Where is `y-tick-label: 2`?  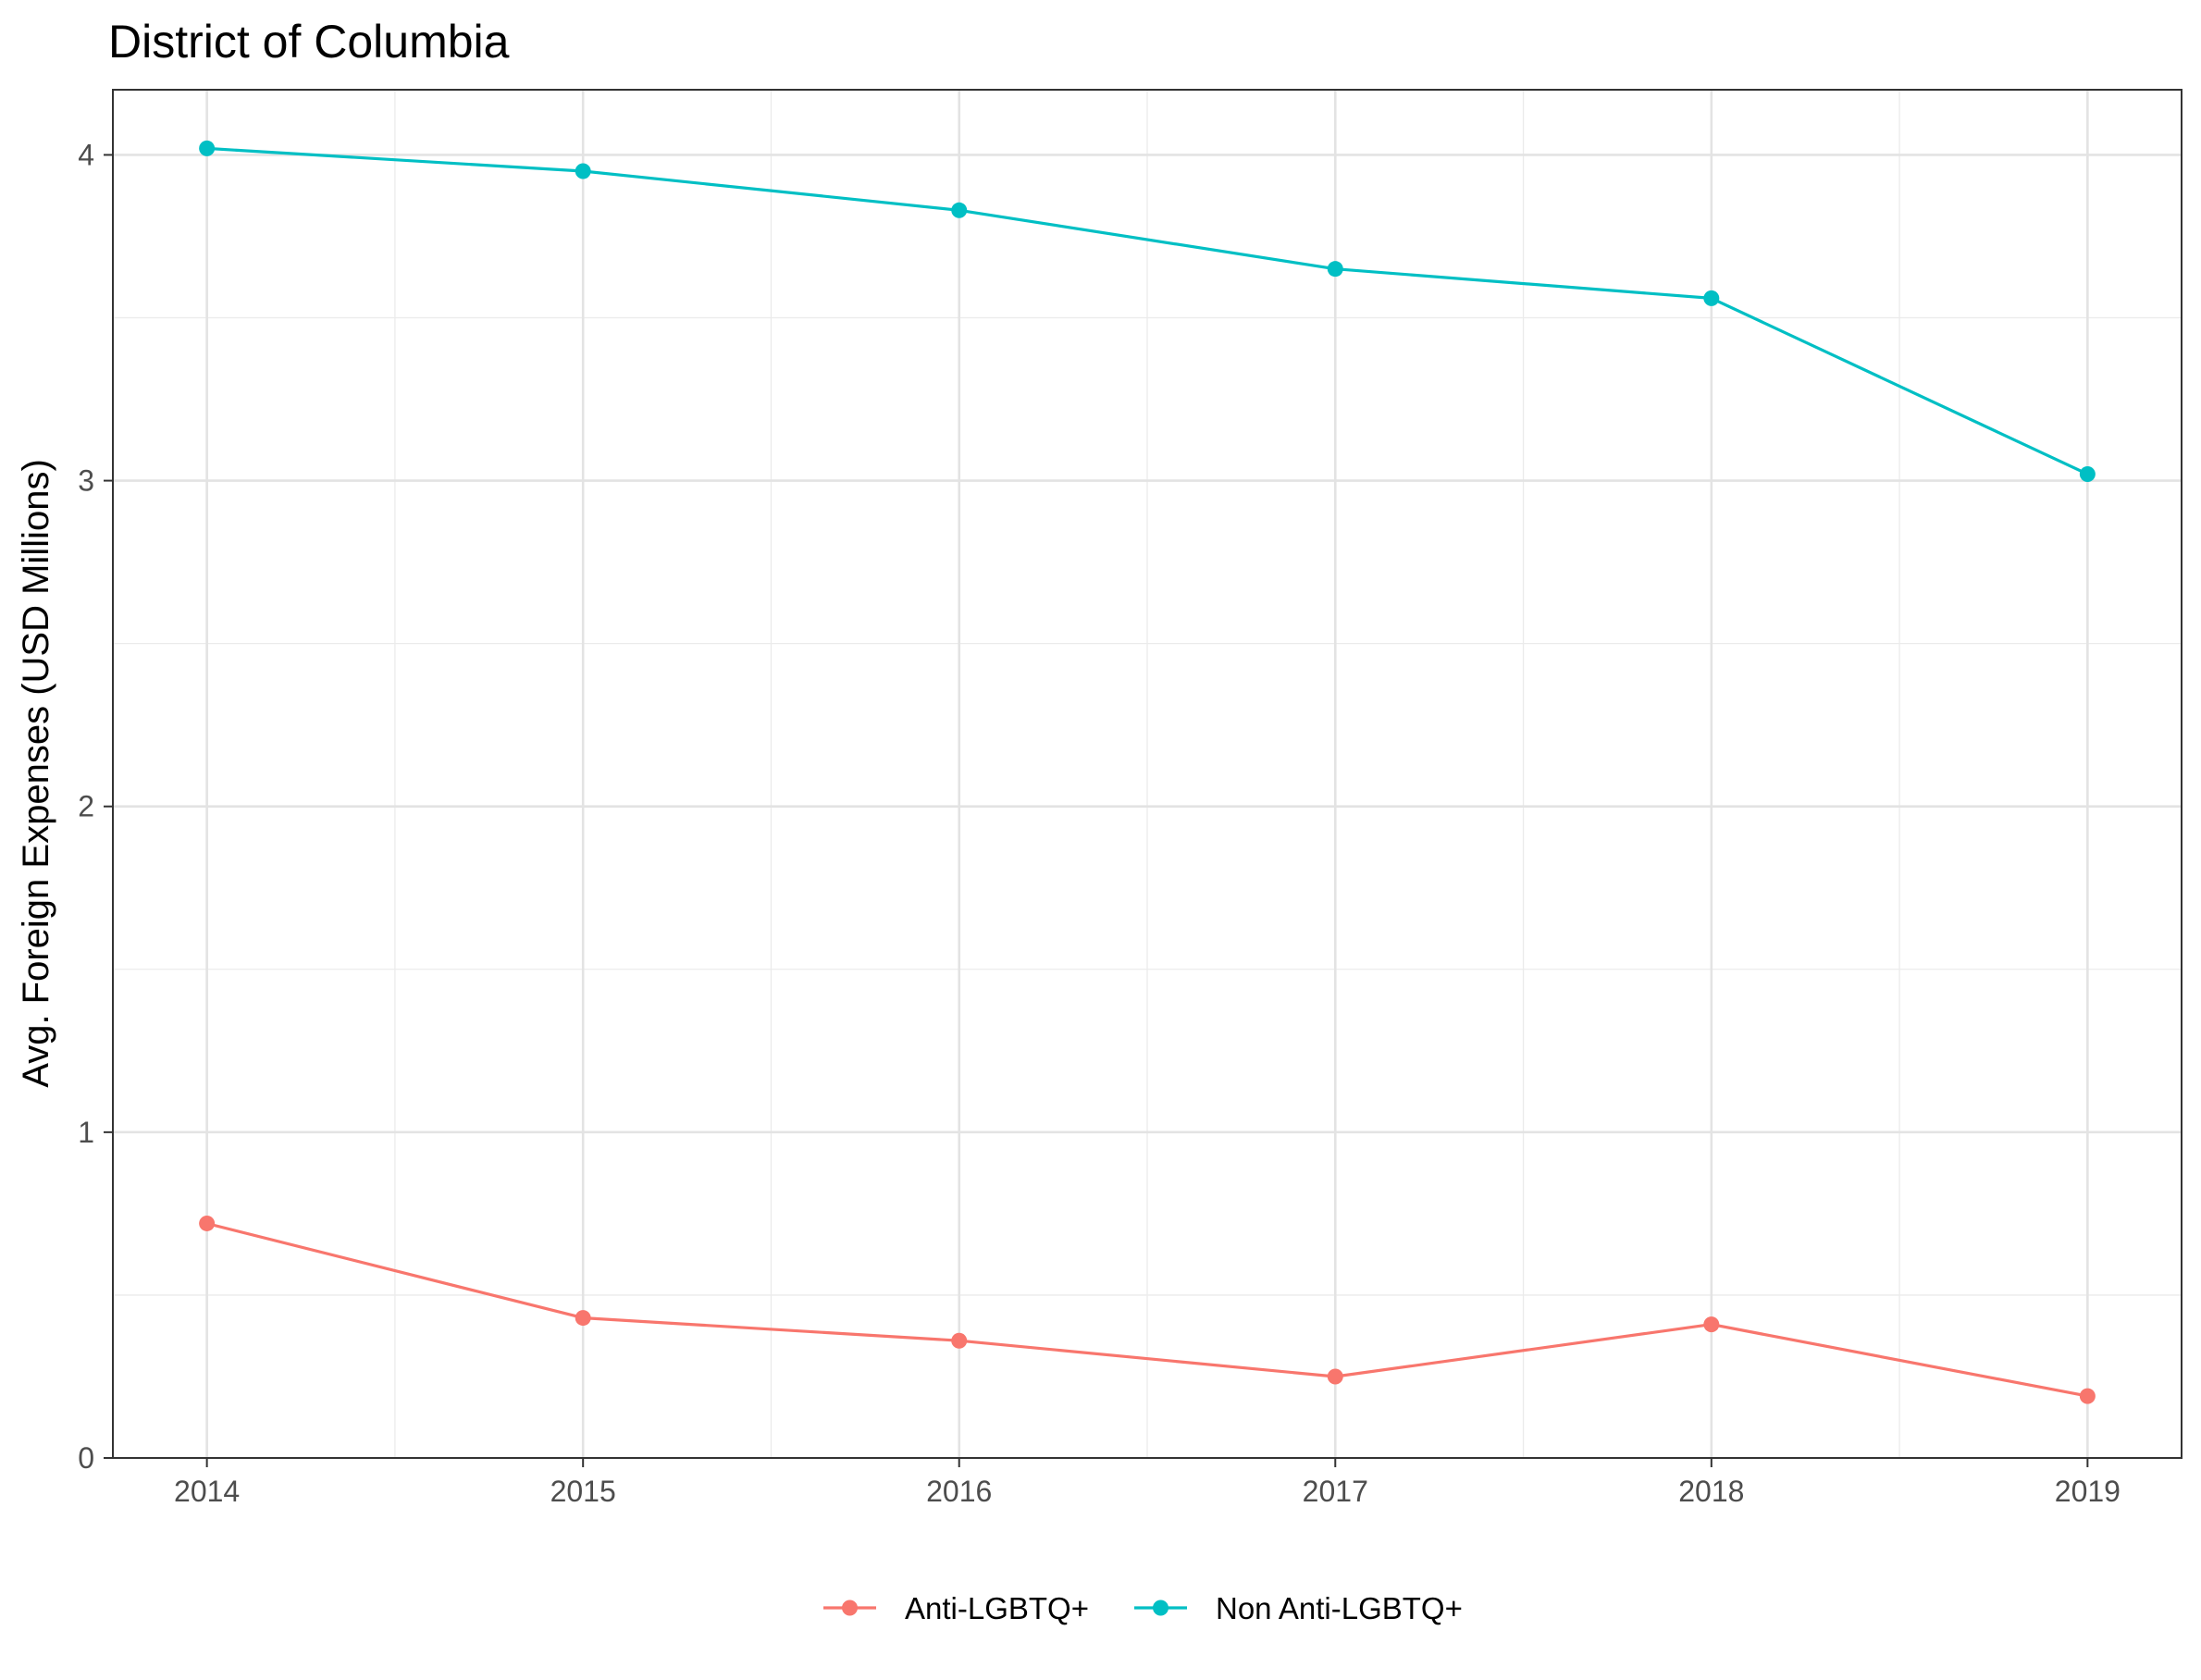 y-tick-label: 2 is located at coordinates (86, 806).